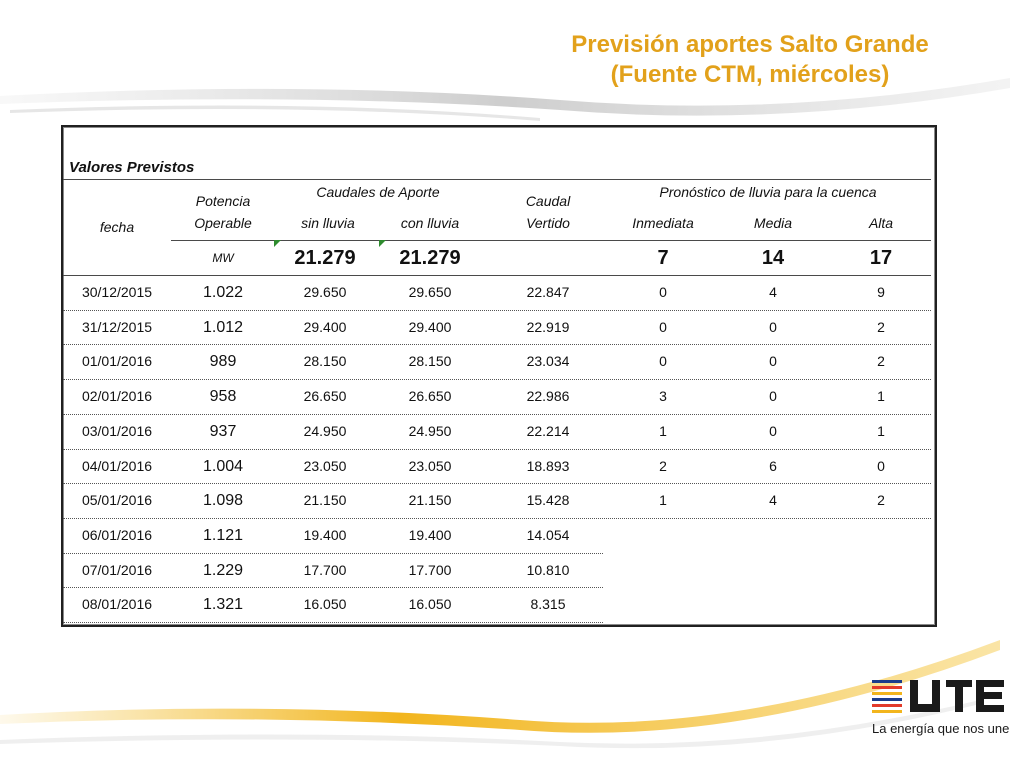 This screenshot has width=1024, height=768. Describe the element at coordinates (223, 431) in the screenshot. I see `table-cell-potencia: 937` at that location.